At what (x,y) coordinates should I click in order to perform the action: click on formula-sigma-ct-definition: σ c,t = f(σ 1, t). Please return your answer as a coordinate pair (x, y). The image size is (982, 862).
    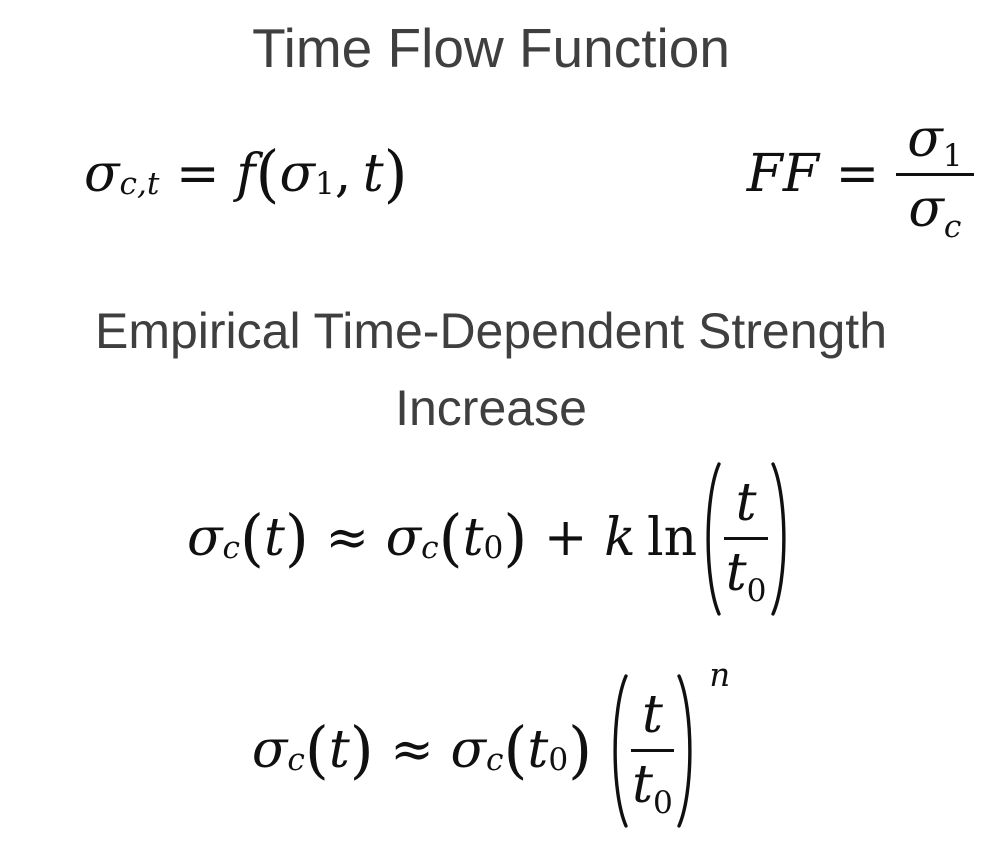
    Looking at the image, I should click on (246, 175).